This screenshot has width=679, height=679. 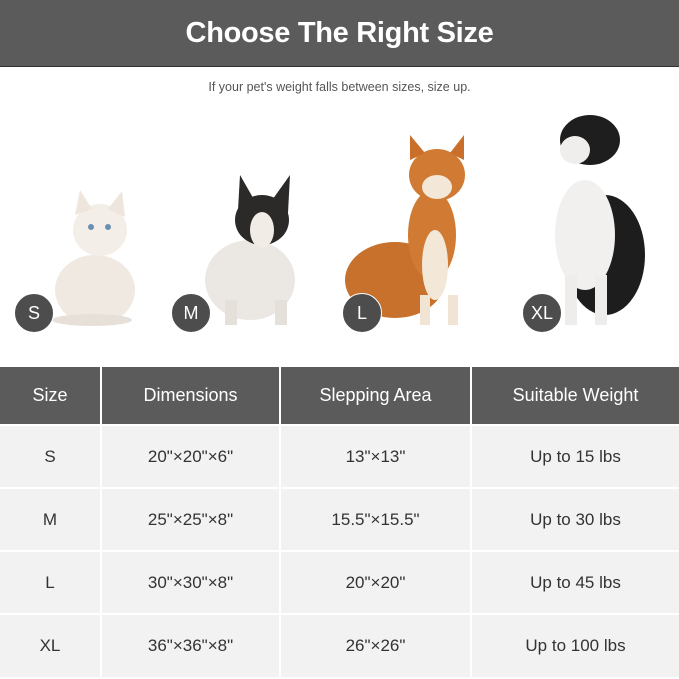 What do you see at coordinates (50, 645) in the screenshot?
I see `cell-size: XL` at bounding box center [50, 645].